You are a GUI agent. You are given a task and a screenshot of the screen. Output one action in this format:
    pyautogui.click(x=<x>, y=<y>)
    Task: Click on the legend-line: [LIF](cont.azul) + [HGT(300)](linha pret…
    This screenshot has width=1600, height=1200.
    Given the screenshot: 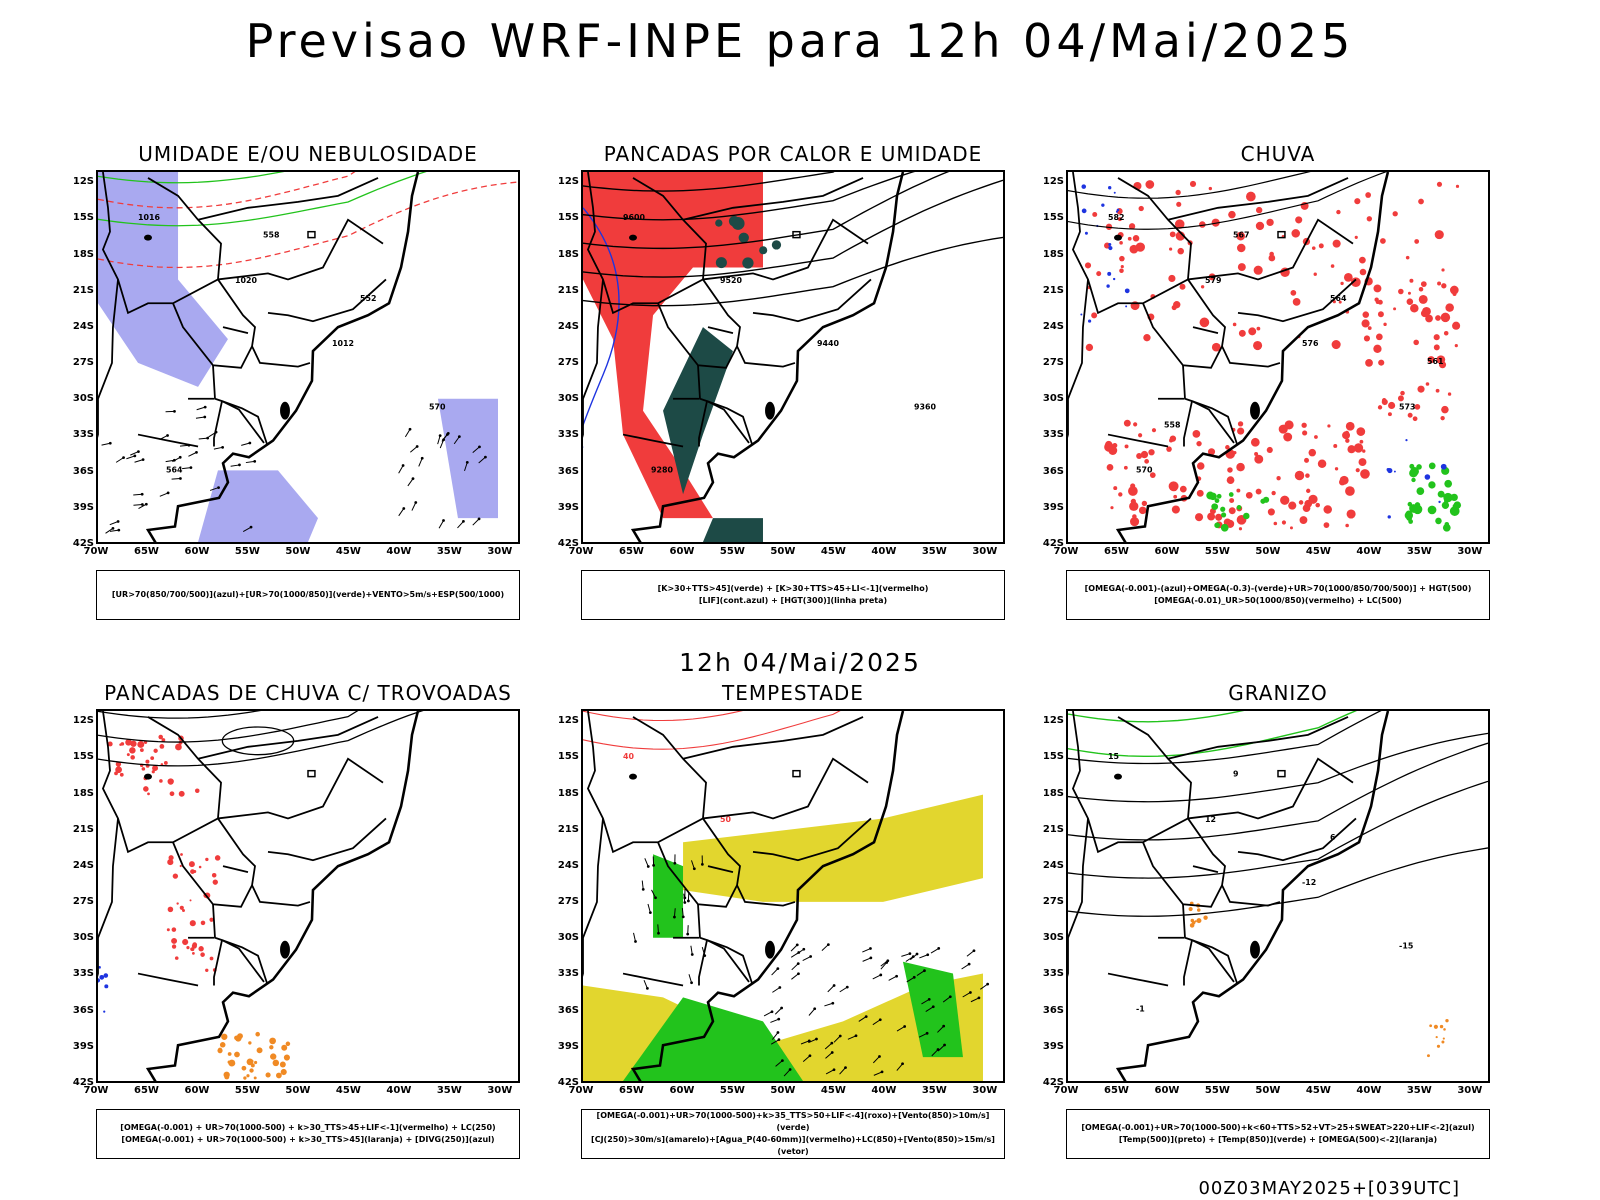 What is the action you would take?
    pyautogui.click(x=793, y=600)
    